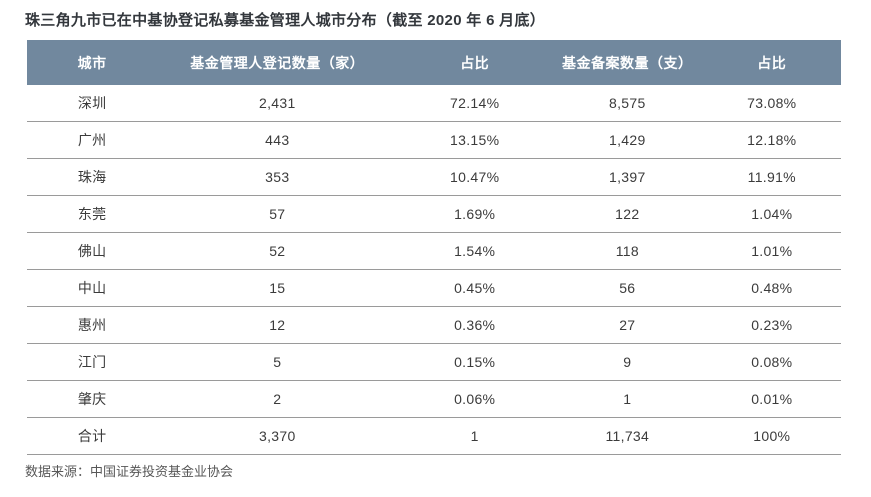  What do you see at coordinates (475, 177) in the screenshot?
I see `cell-manager-share: 10.47%` at bounding box center [475, 177].